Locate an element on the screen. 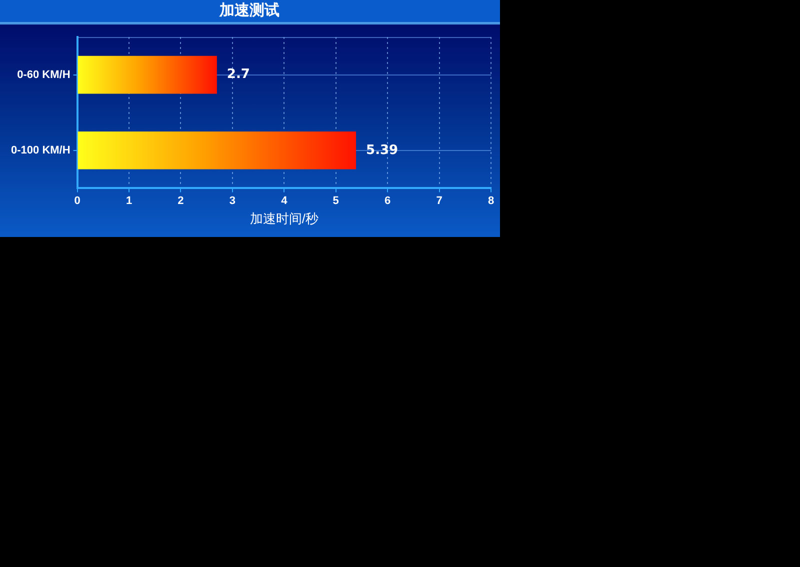 This screenshot has height=567, width=800. x-tick-label: 1 is located at coordinates (129, 200).